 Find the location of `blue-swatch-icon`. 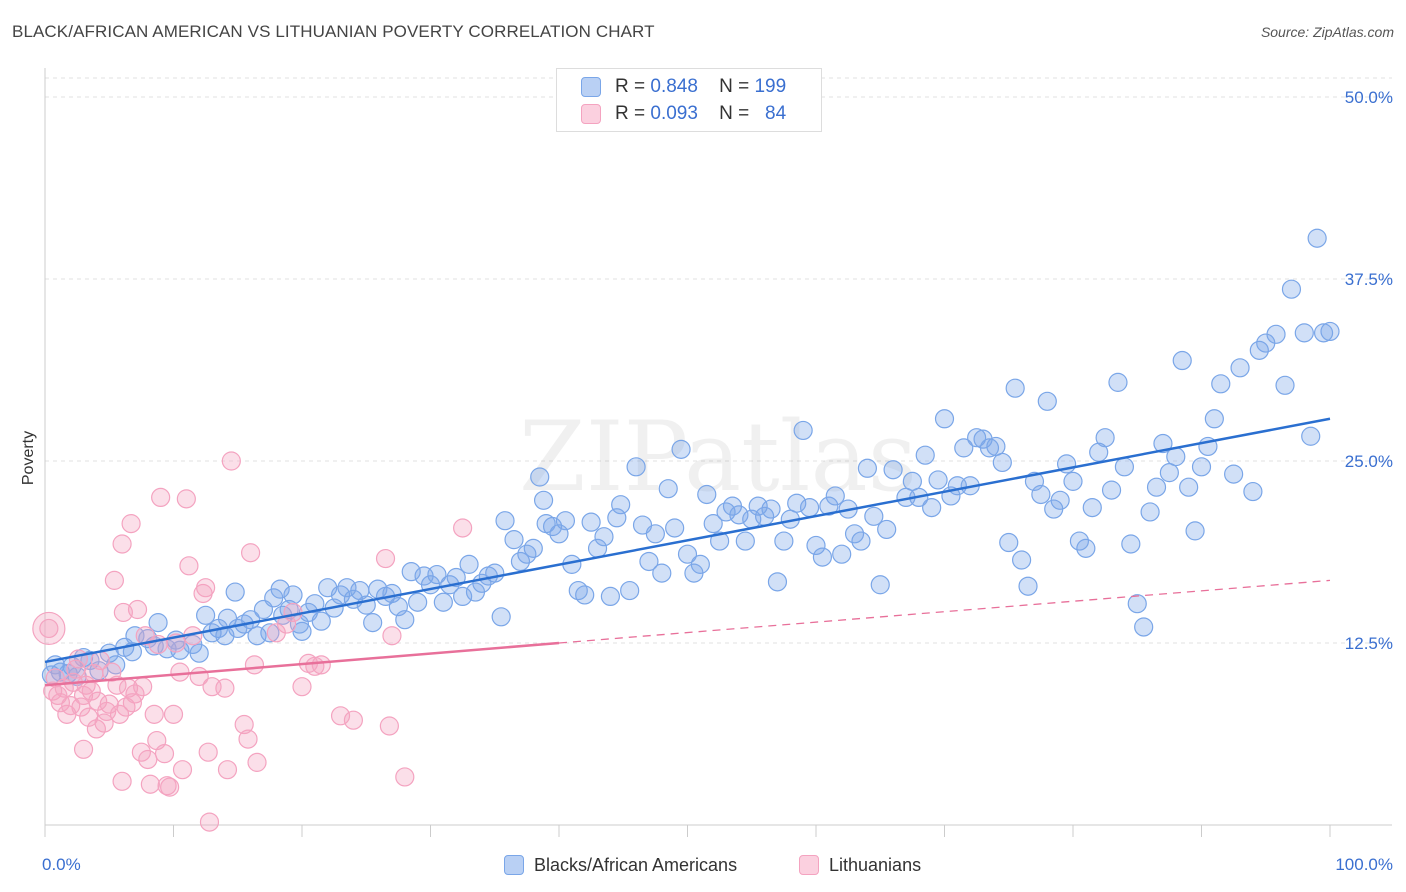

blue-swatch-icon is located at coordinates (591, 87).